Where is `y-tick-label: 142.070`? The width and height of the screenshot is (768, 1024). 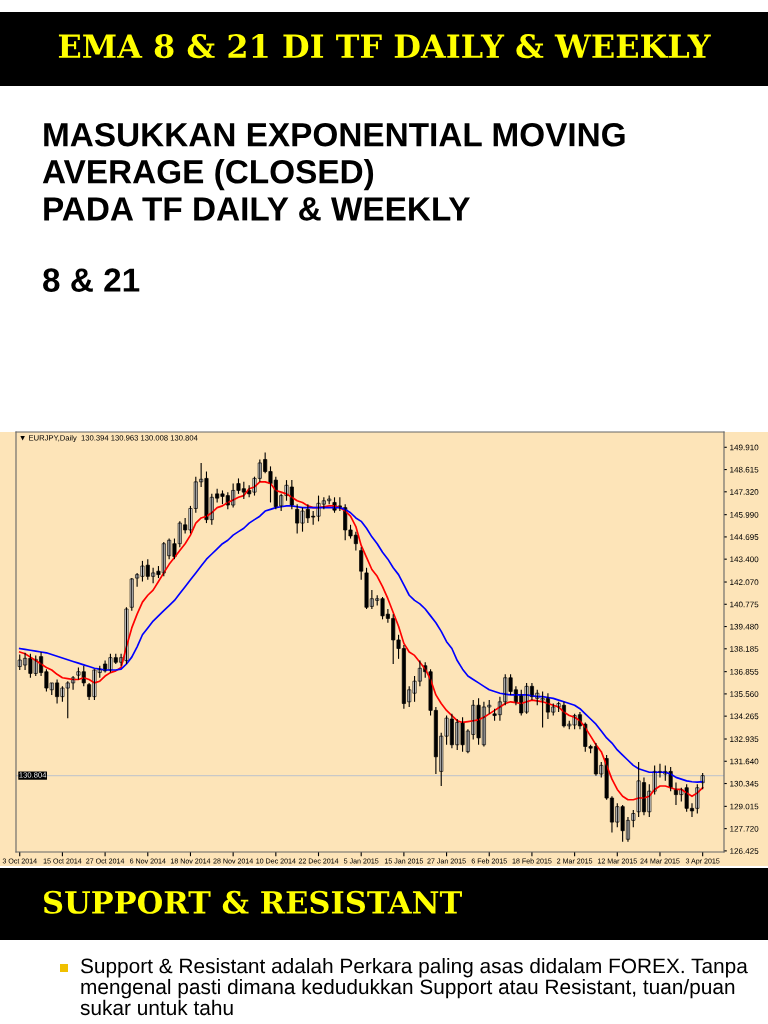 y-tick-label: 142.070 is located at coordinates (744, 582).